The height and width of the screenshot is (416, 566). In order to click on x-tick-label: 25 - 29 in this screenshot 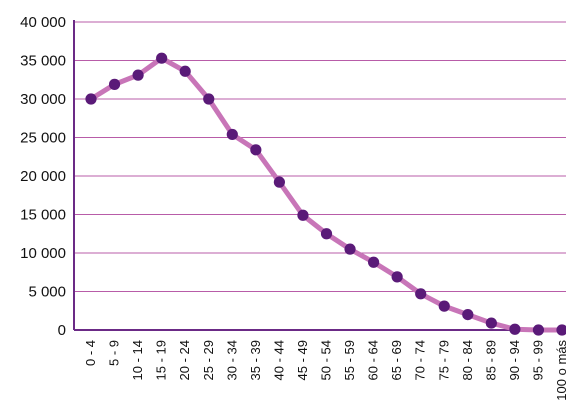, I will do `click(208, 360)`.